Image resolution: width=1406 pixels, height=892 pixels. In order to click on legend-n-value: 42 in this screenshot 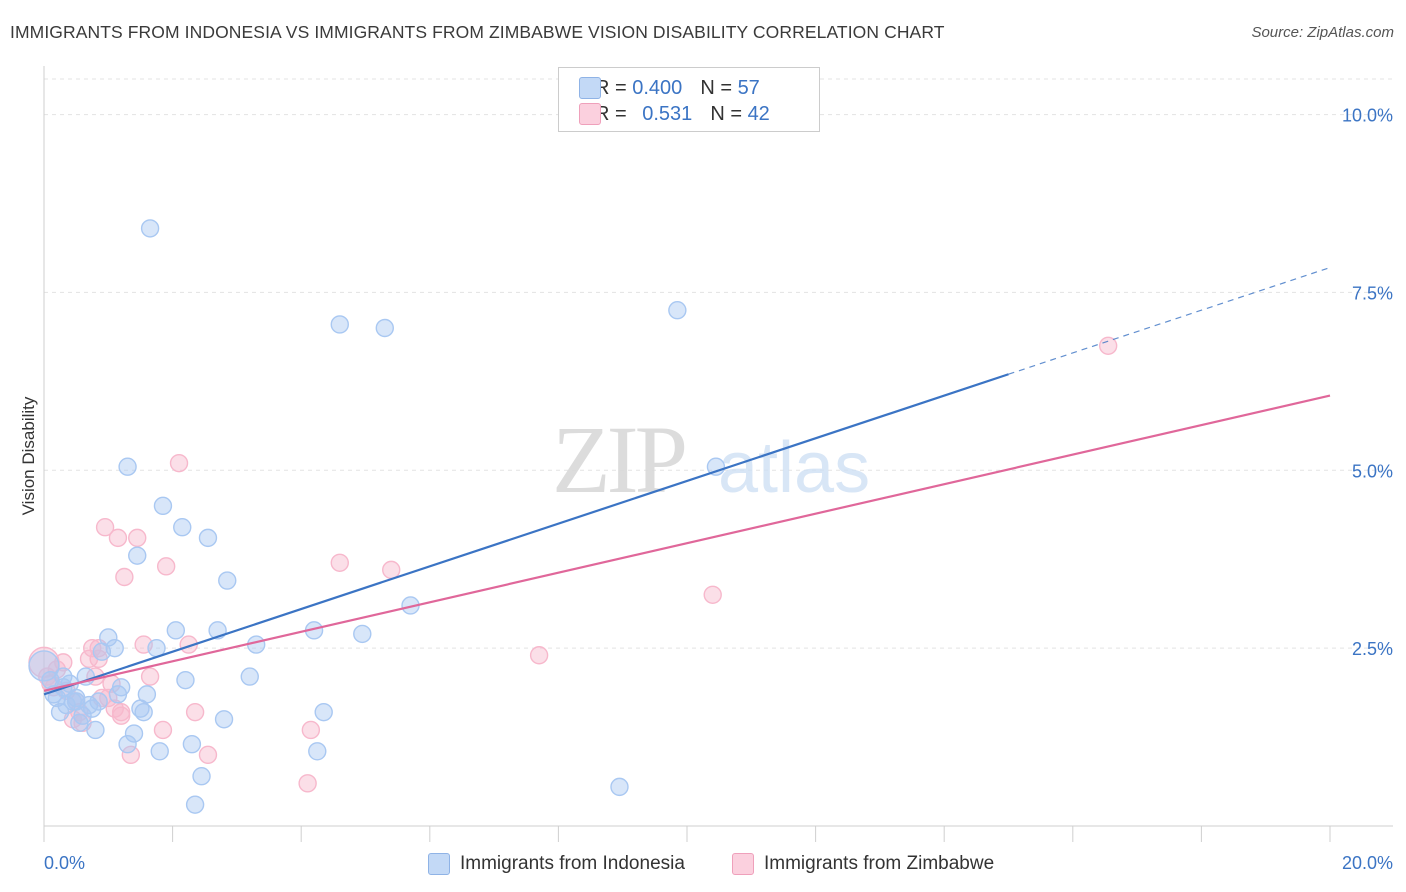, I will do `click(758, 113)`.